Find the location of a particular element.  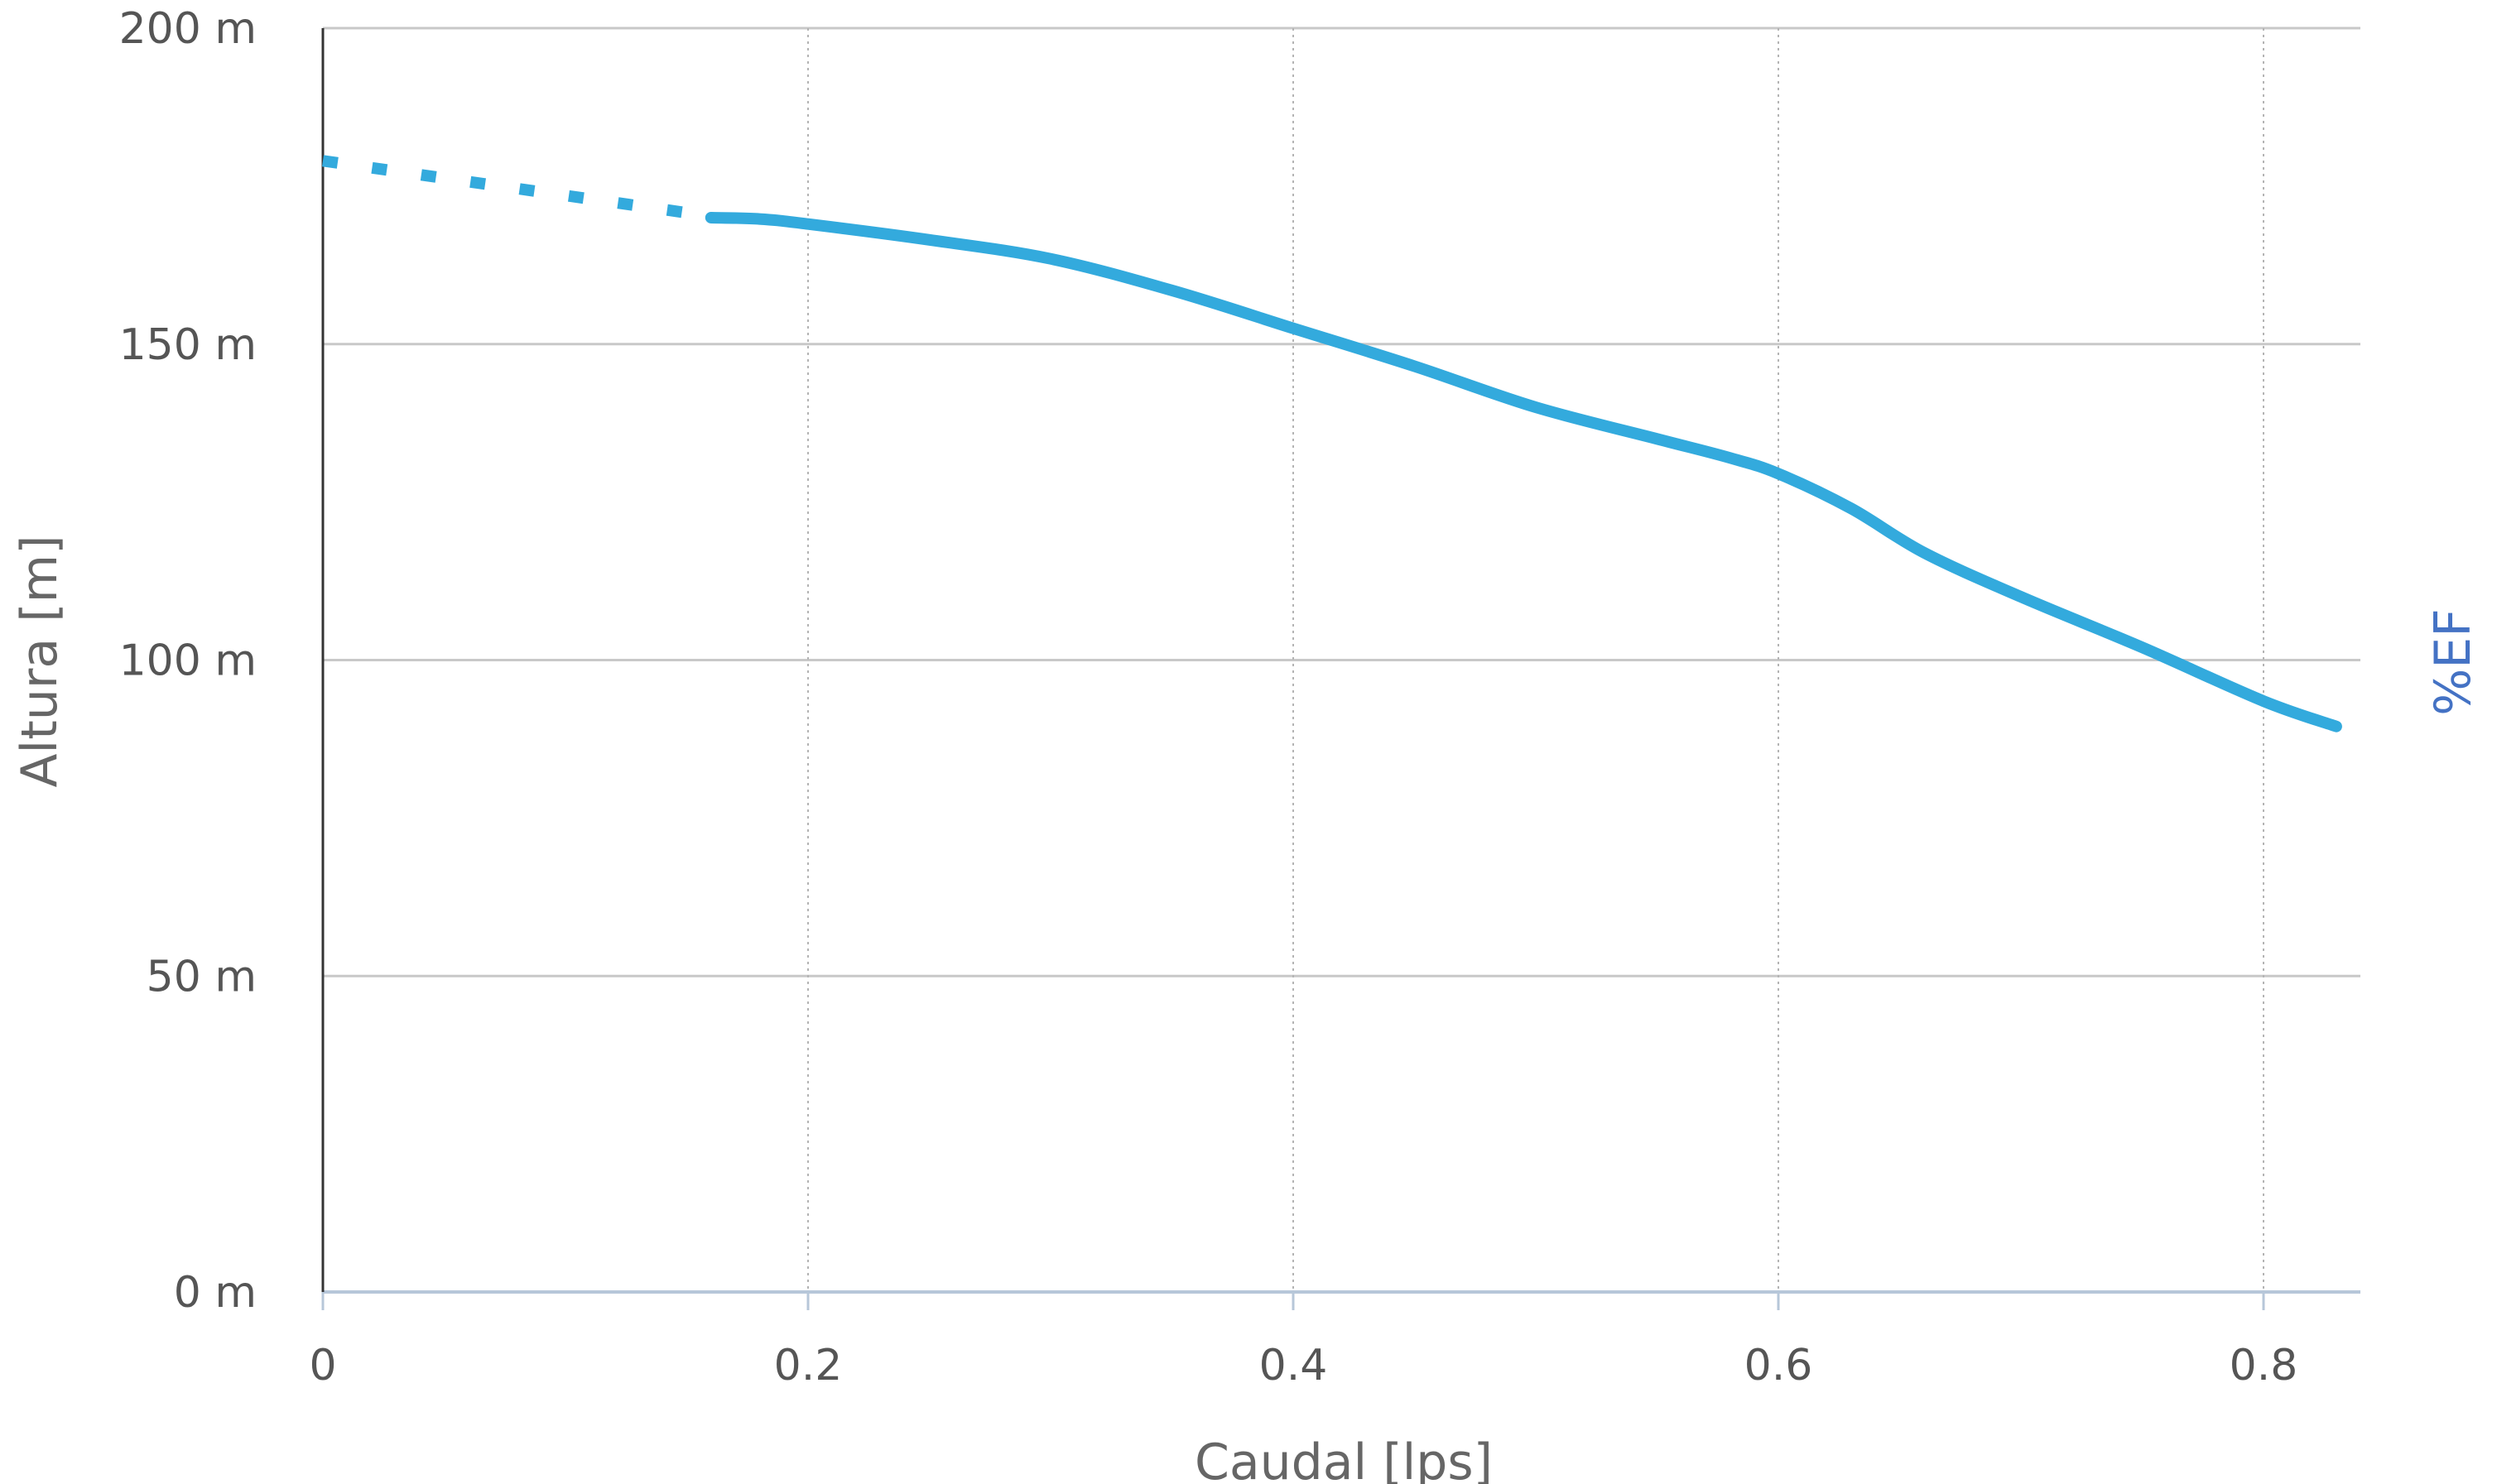

y-tick-label: 50 m is located at coordinates (202, 976).